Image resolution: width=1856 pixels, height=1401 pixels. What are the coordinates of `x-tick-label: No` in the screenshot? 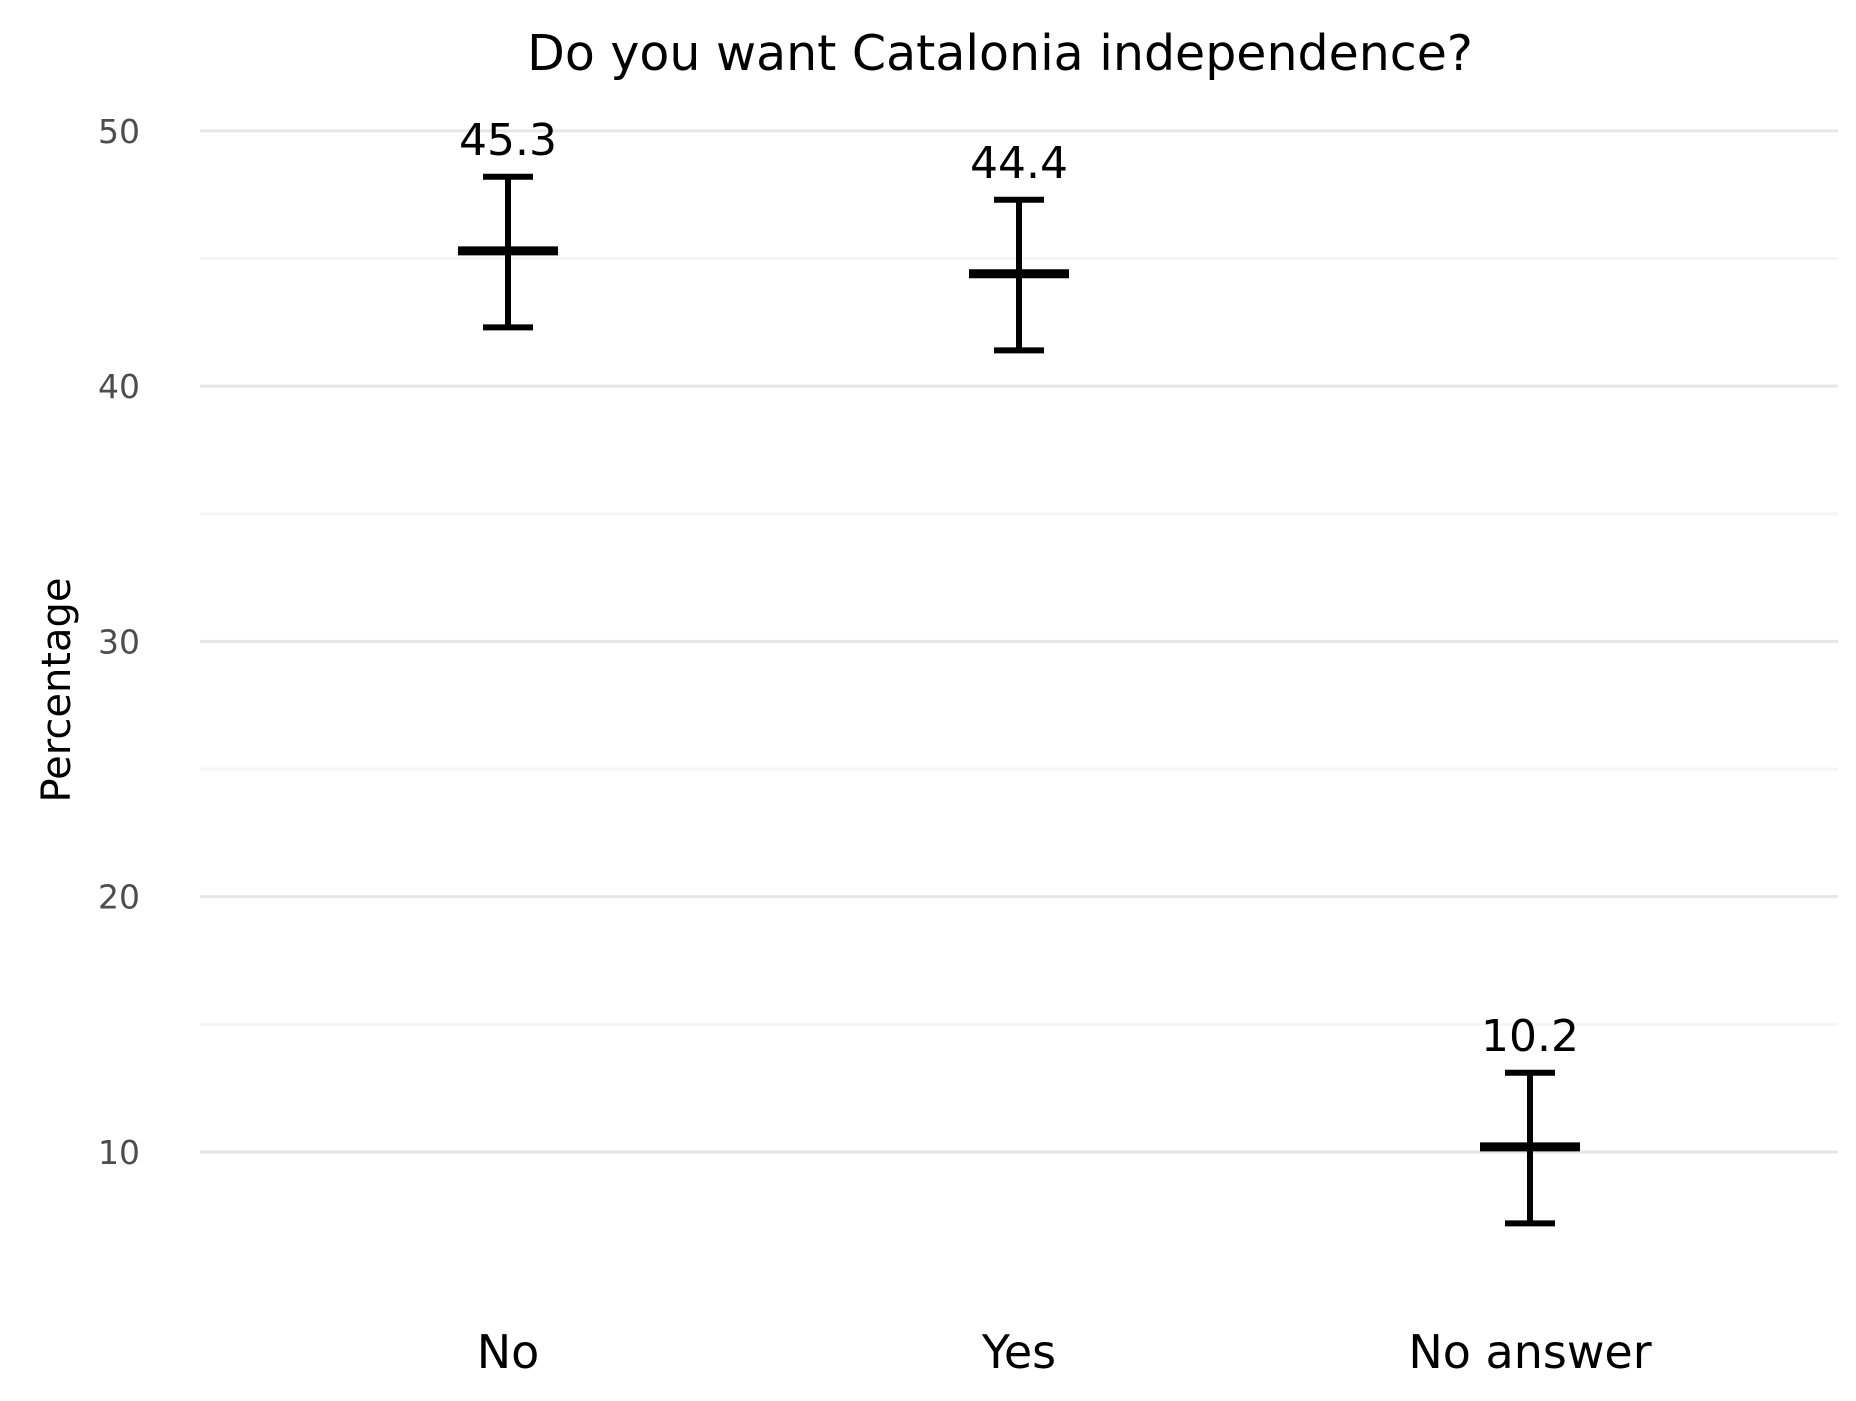 It's located at (508, 1352).